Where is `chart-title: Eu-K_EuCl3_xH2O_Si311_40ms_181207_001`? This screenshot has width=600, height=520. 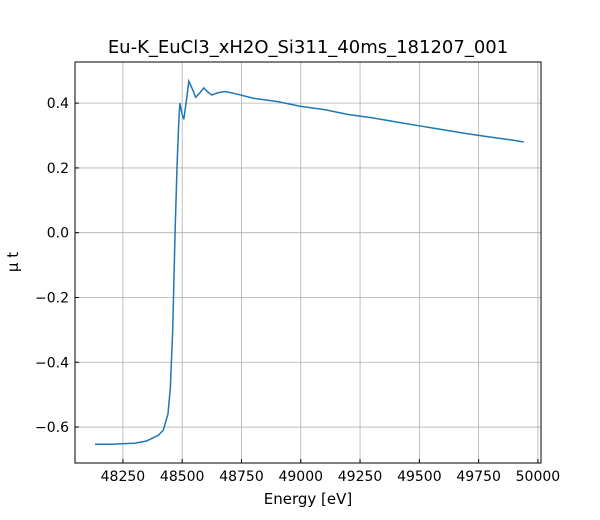
chart-title: Eu-K_EuCl3_xH2O_Si311_40ms_181207_001 is located at coordinates (308, 47).